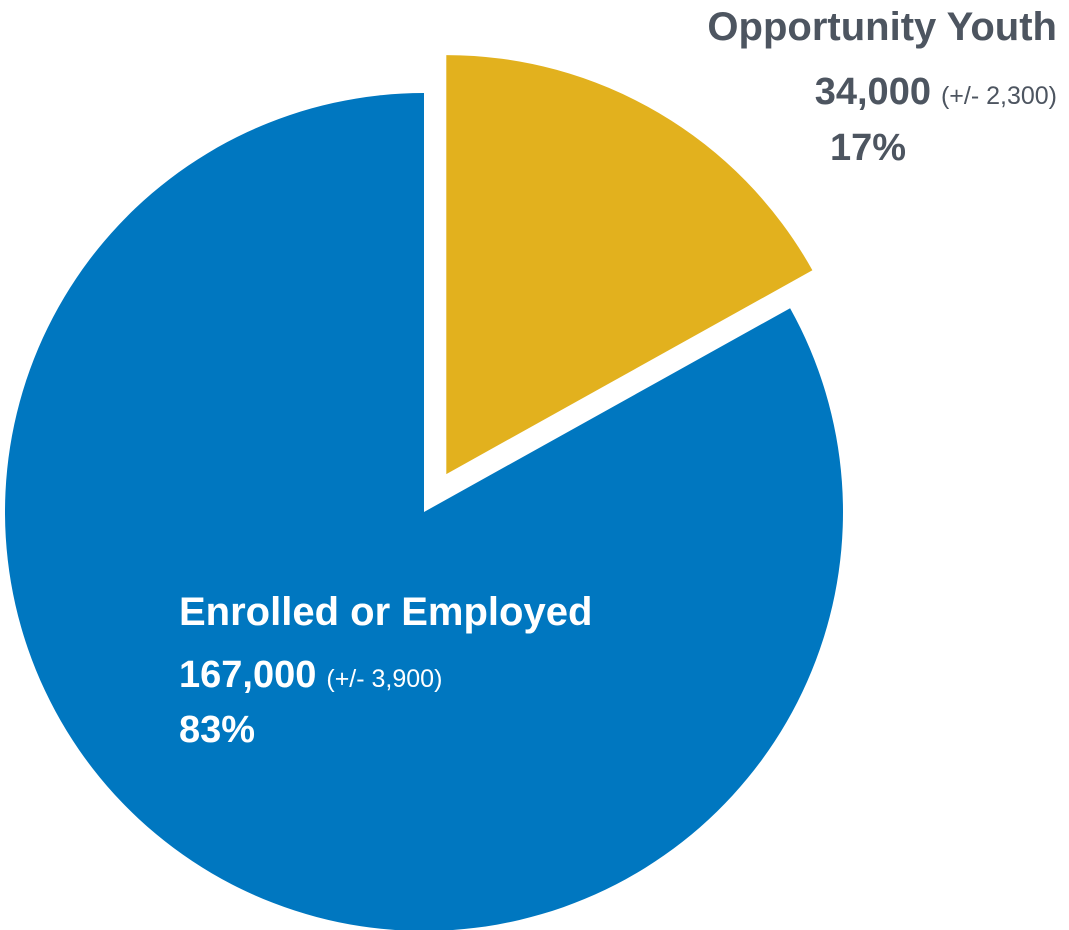 The image size is (1069, 930). What do you see at coordinates (868, 148) in the screenshot?
I see `slice-percent-opportunity-youth: 17%` at bounding box center [868, 148].